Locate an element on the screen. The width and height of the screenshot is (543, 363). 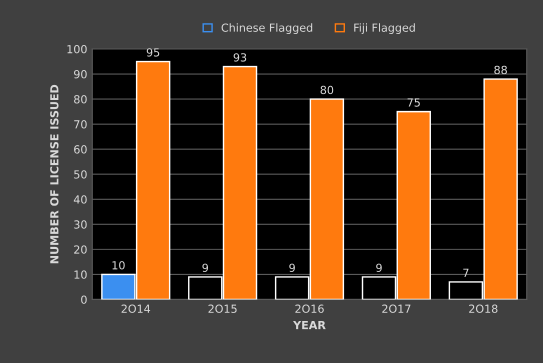
y-tick-label: 70 is located at coordinates (80, 124).